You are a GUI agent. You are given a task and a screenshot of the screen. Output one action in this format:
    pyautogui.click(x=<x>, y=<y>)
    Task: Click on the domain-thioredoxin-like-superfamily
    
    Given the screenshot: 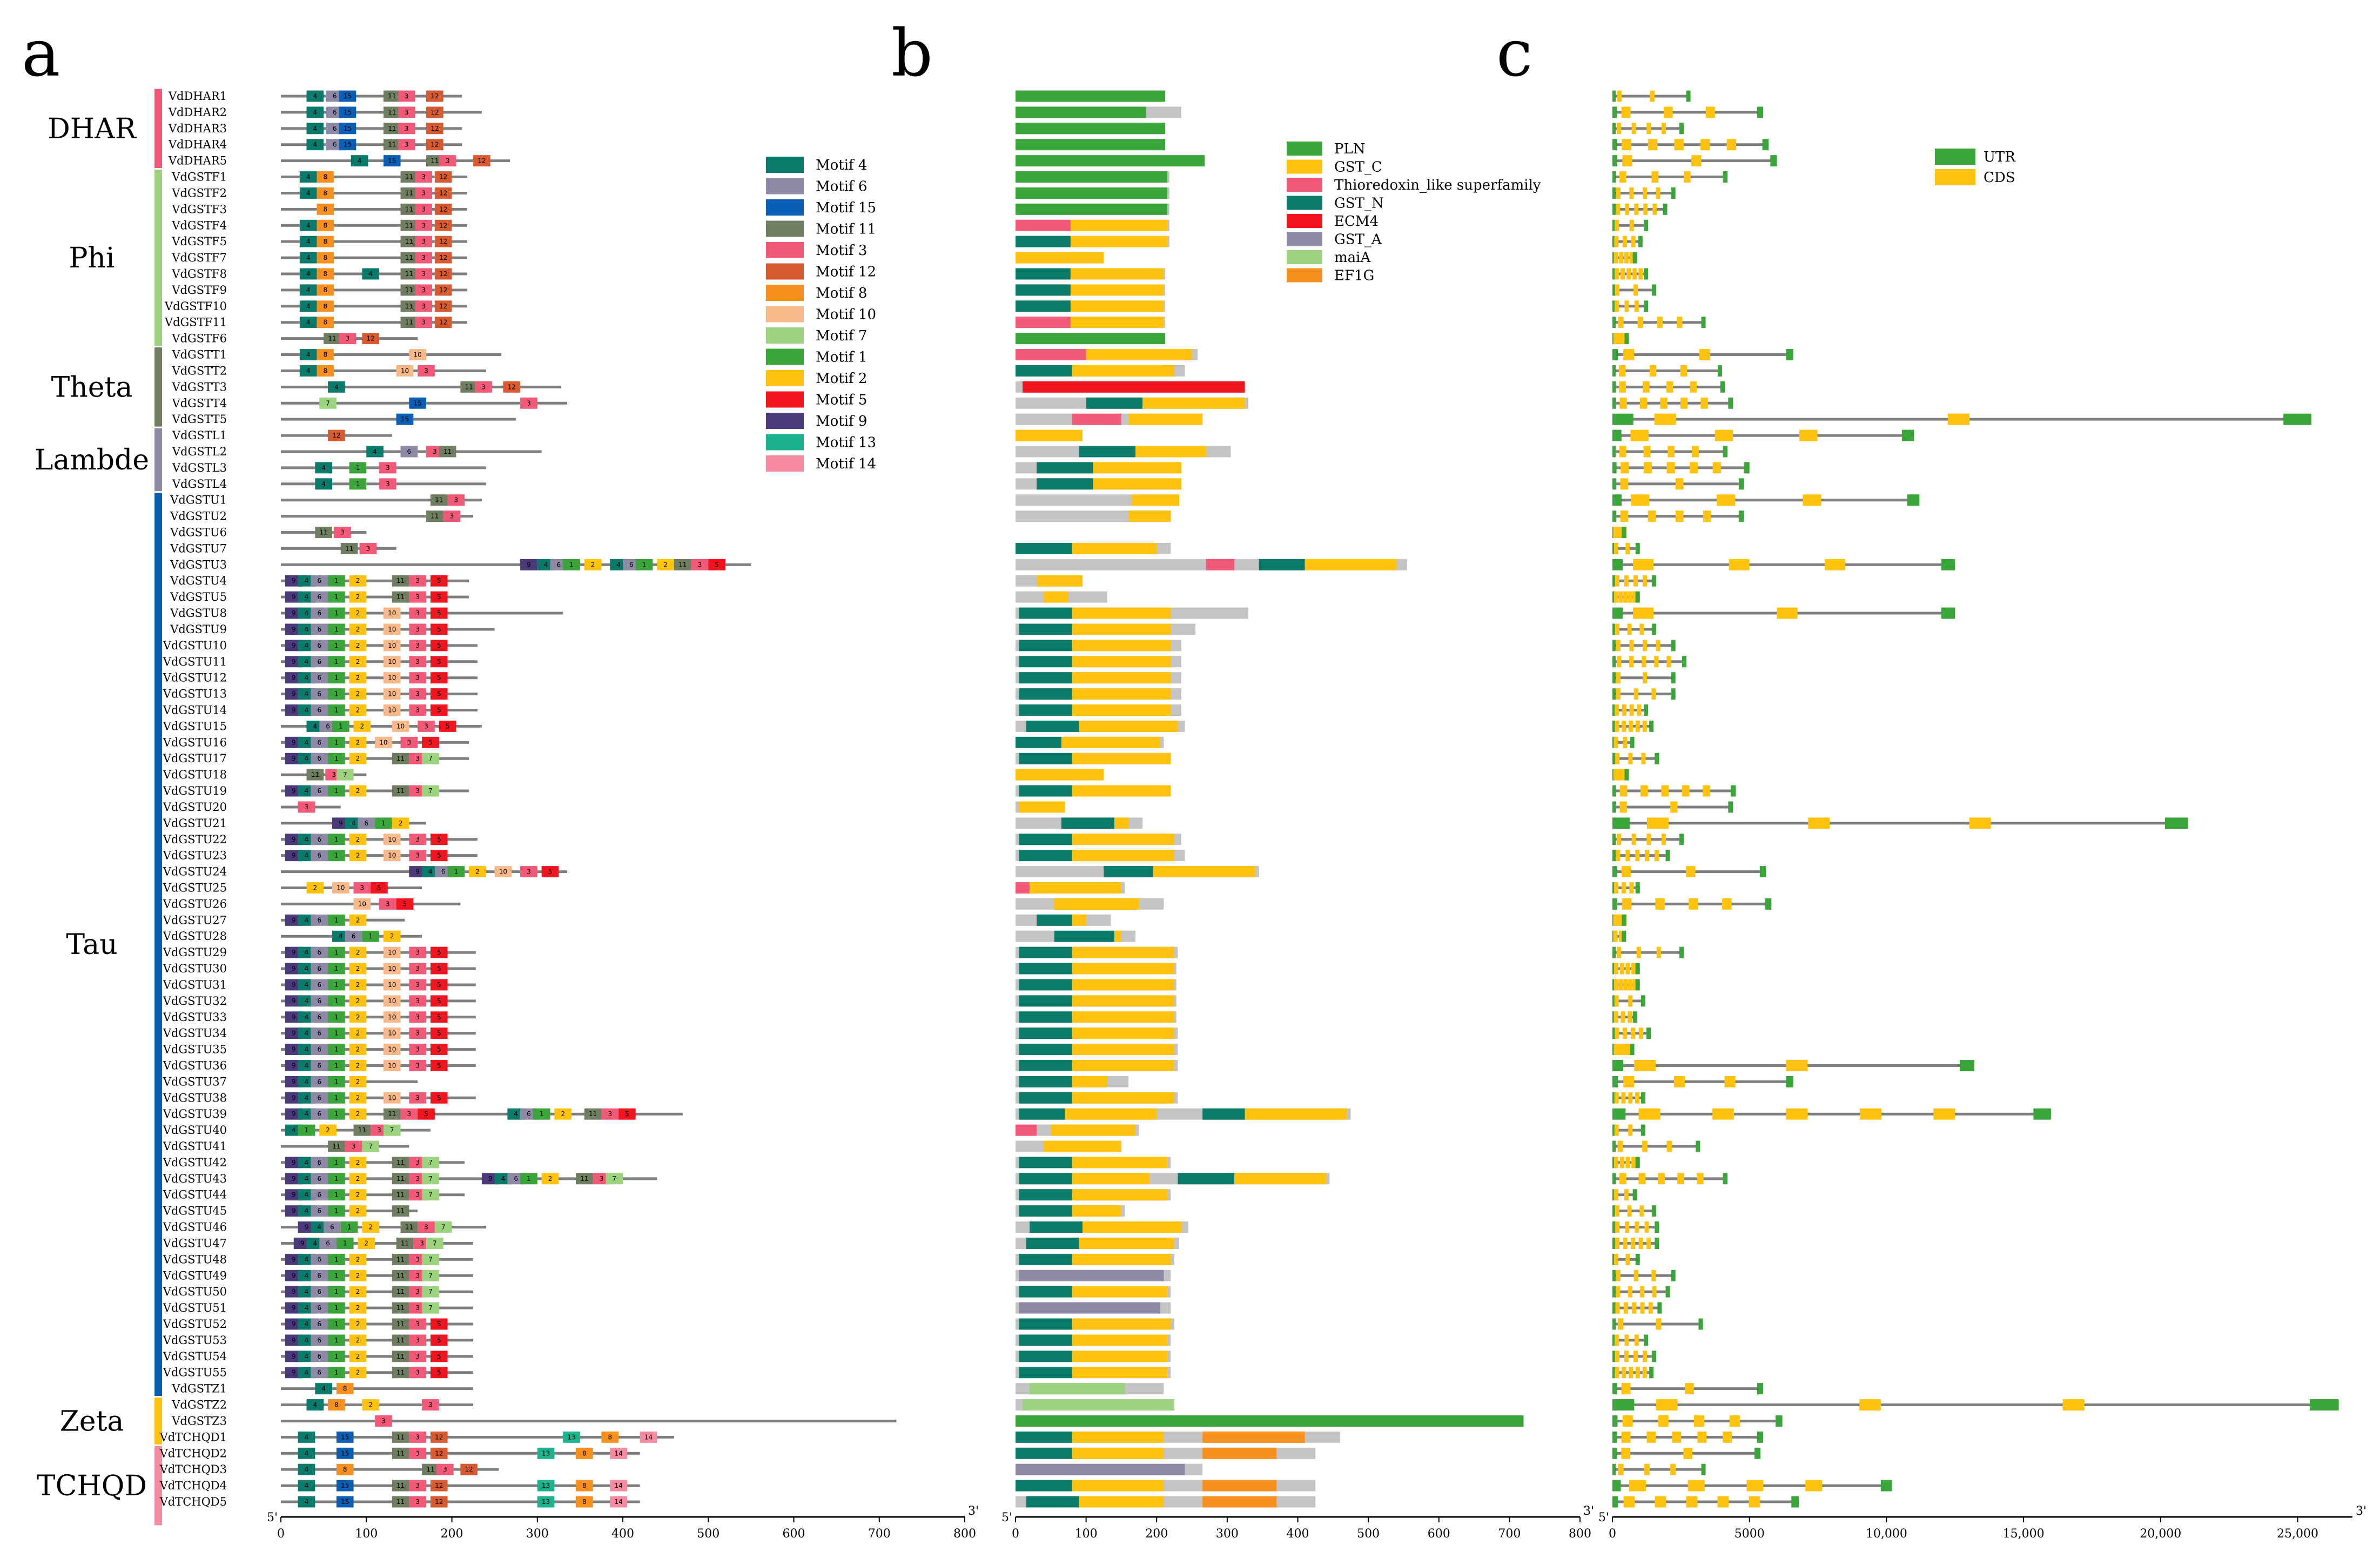 What is the action you would take?
    pyautogui.click(x=1043, y=322)
    